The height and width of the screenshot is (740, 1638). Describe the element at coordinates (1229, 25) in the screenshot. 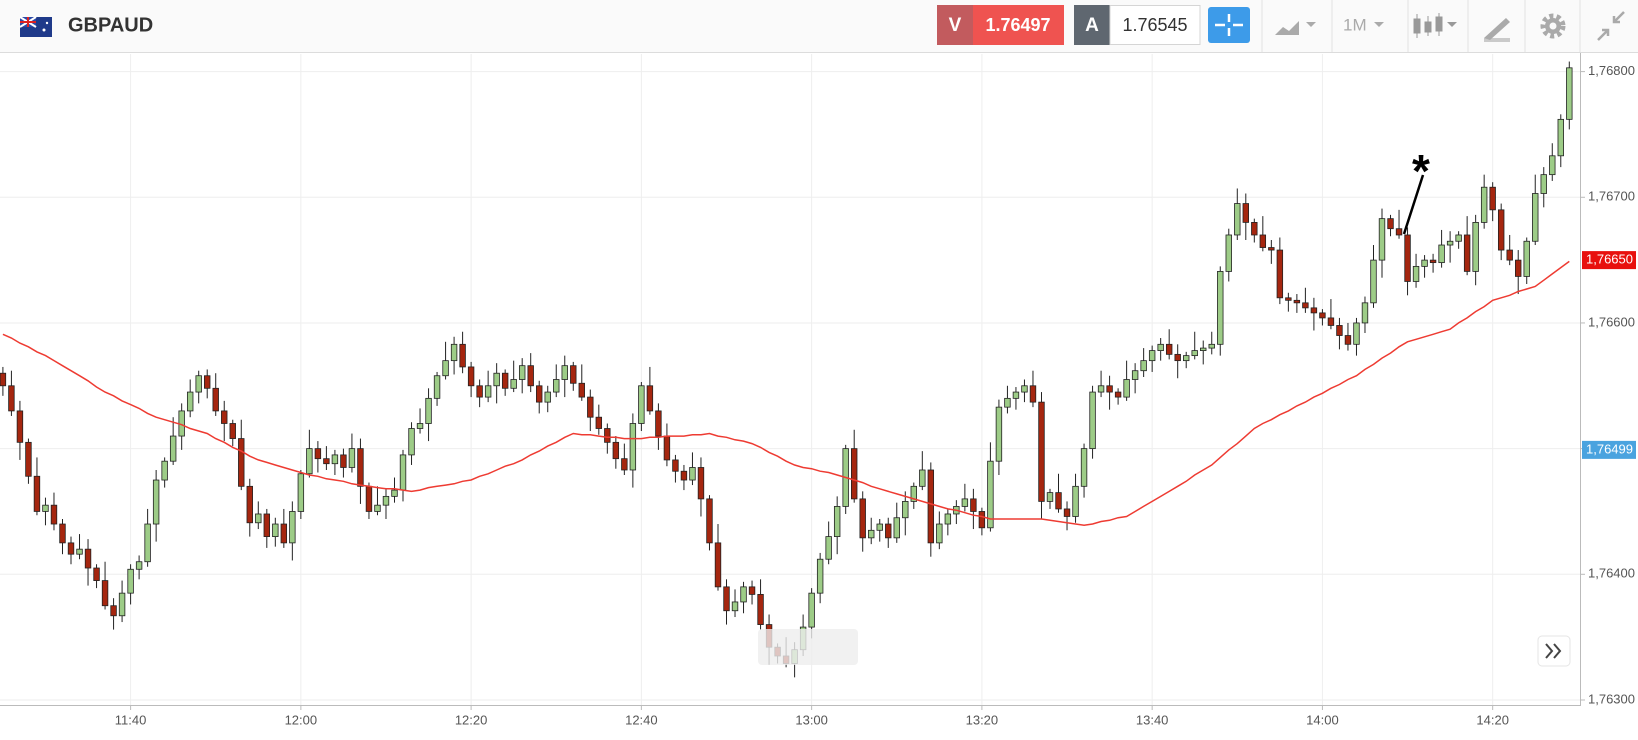

I see `crosshair-button` at that location.